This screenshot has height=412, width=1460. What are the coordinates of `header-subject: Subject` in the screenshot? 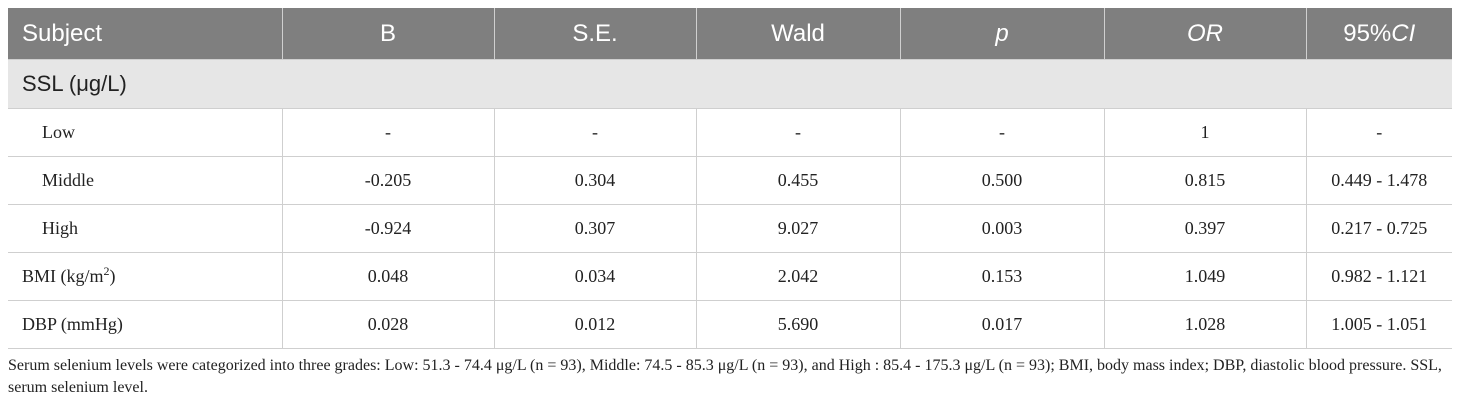 It's located at (145, 34).